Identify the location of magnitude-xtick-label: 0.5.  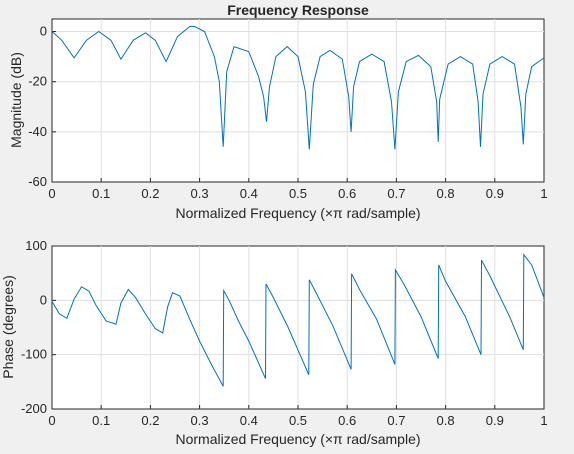
(298, 193).